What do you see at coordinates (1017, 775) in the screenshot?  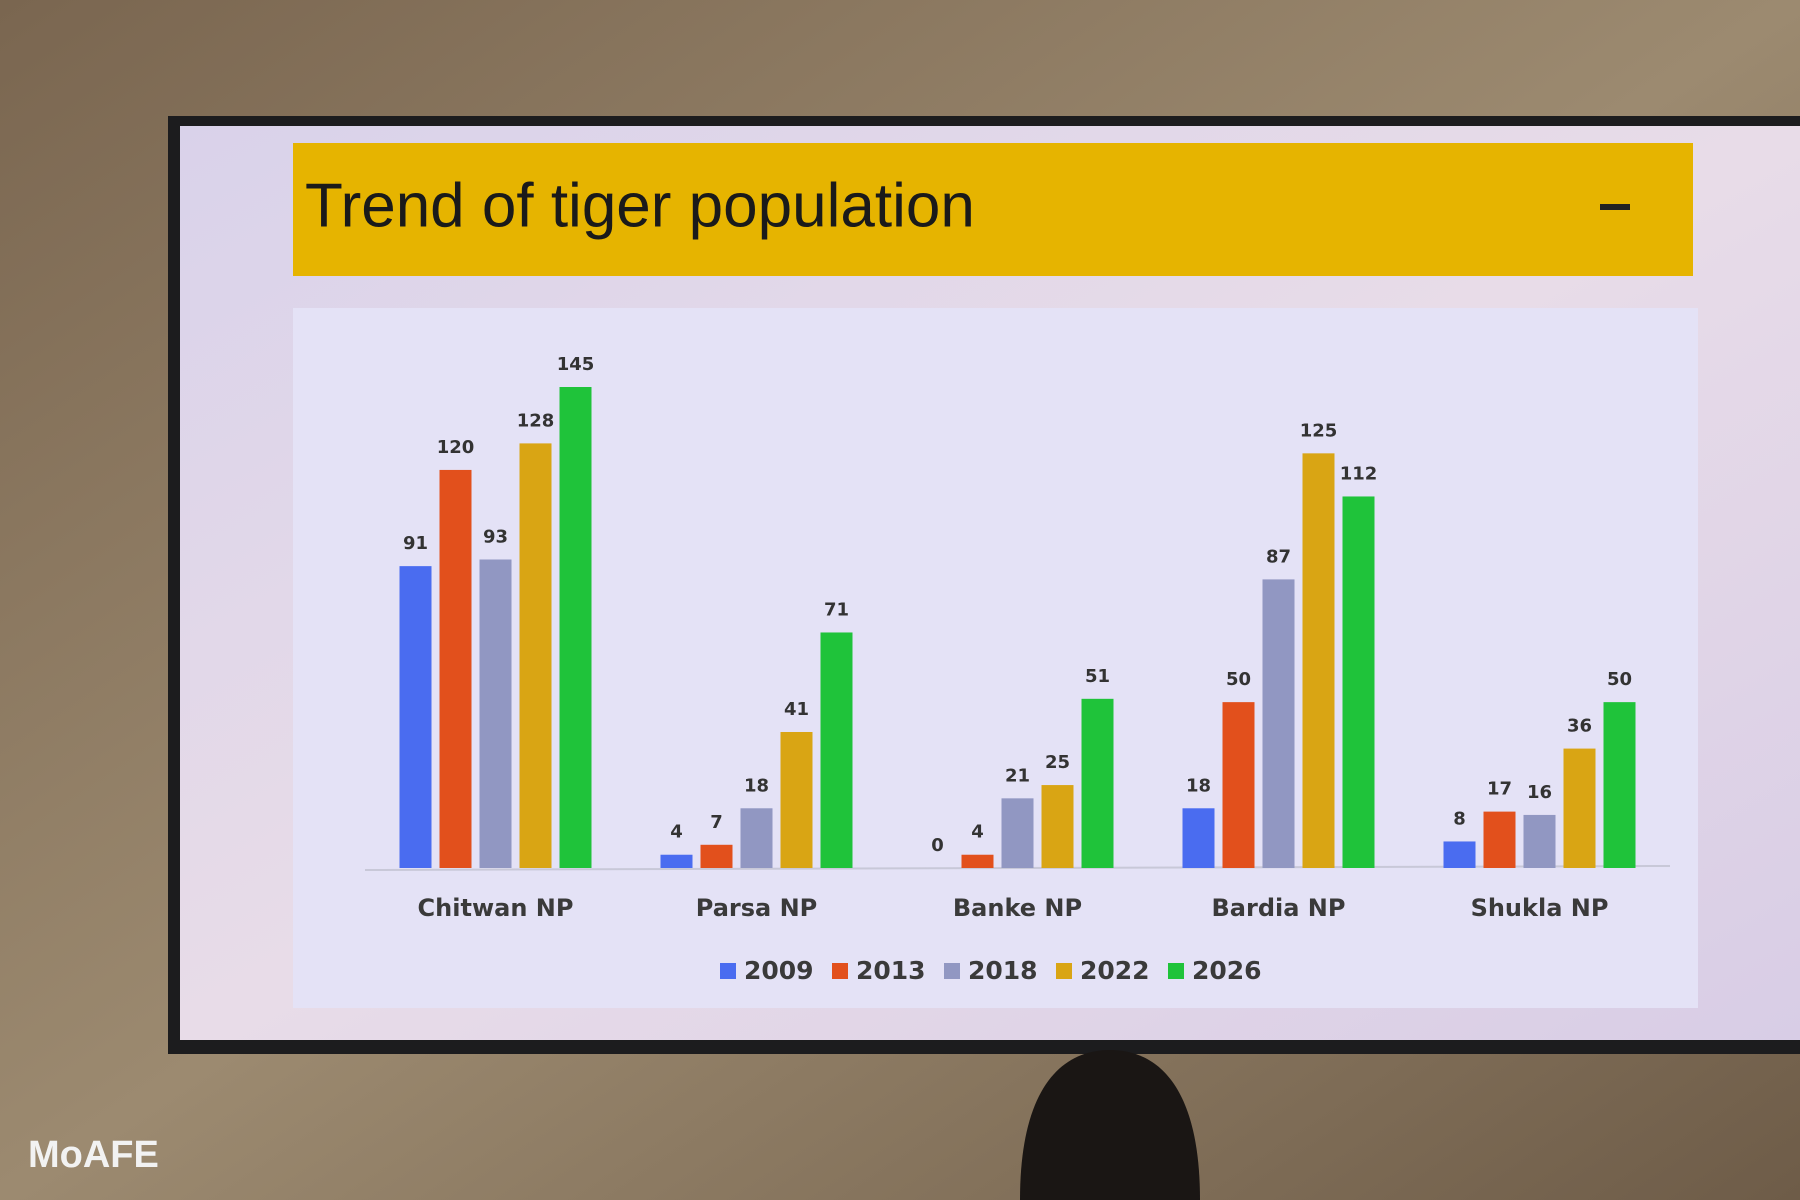 I see `data-label: 21` at bounding box center [1017, 775].